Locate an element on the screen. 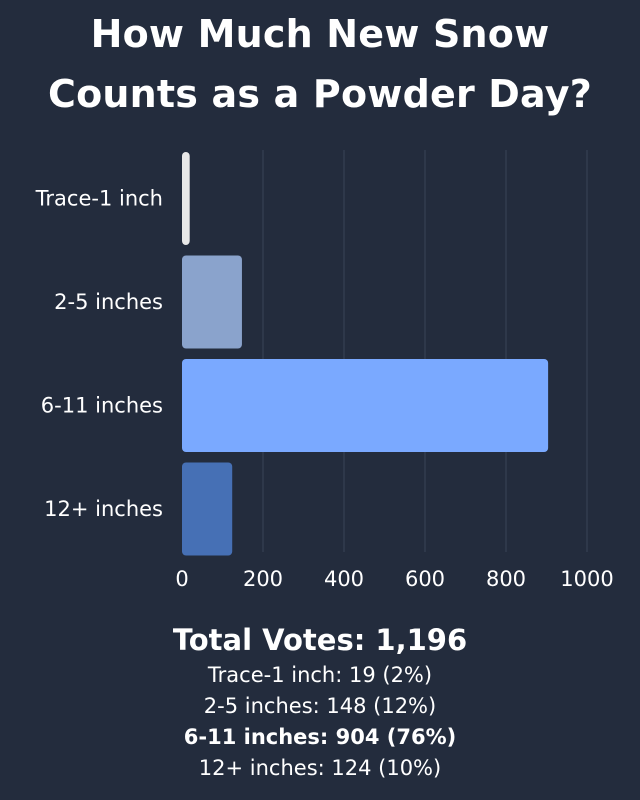 Image resolution: width=640 pixels, height=800 pixels. x-tick-label: 0 is located at coordinates (181, 579).